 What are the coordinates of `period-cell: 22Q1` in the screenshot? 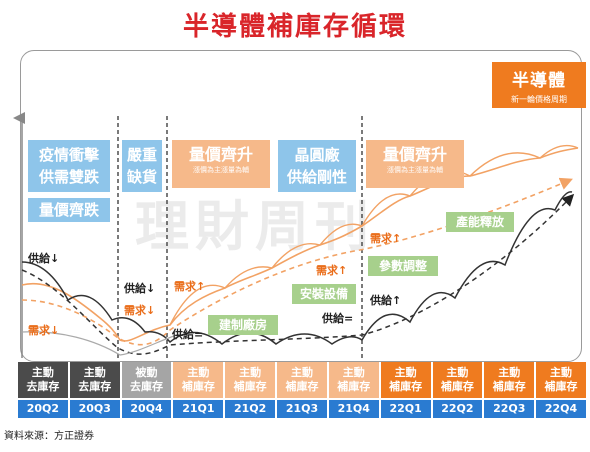 It's located at (405, 409).